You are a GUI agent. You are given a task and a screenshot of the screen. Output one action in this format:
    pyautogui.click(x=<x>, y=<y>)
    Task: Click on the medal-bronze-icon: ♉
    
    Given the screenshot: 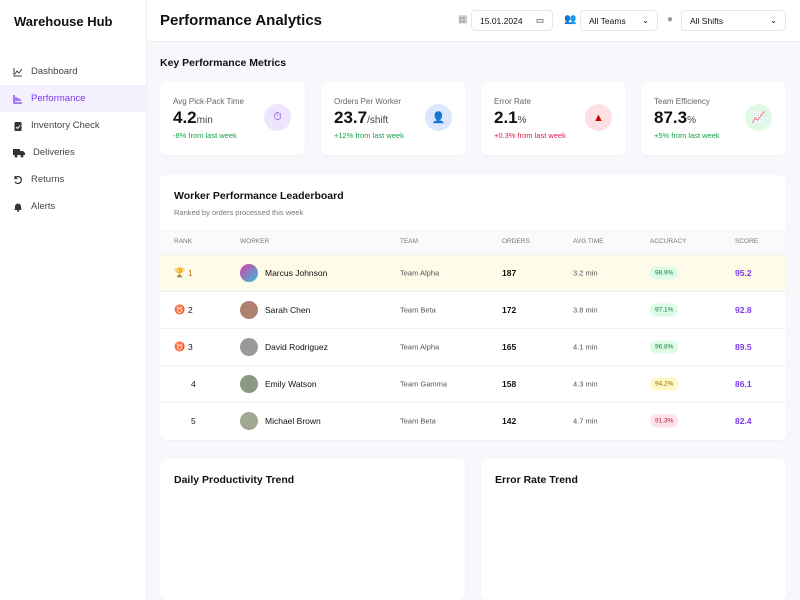 What is the action you would take?
    pyautogui.click(x=180, y=346)
    